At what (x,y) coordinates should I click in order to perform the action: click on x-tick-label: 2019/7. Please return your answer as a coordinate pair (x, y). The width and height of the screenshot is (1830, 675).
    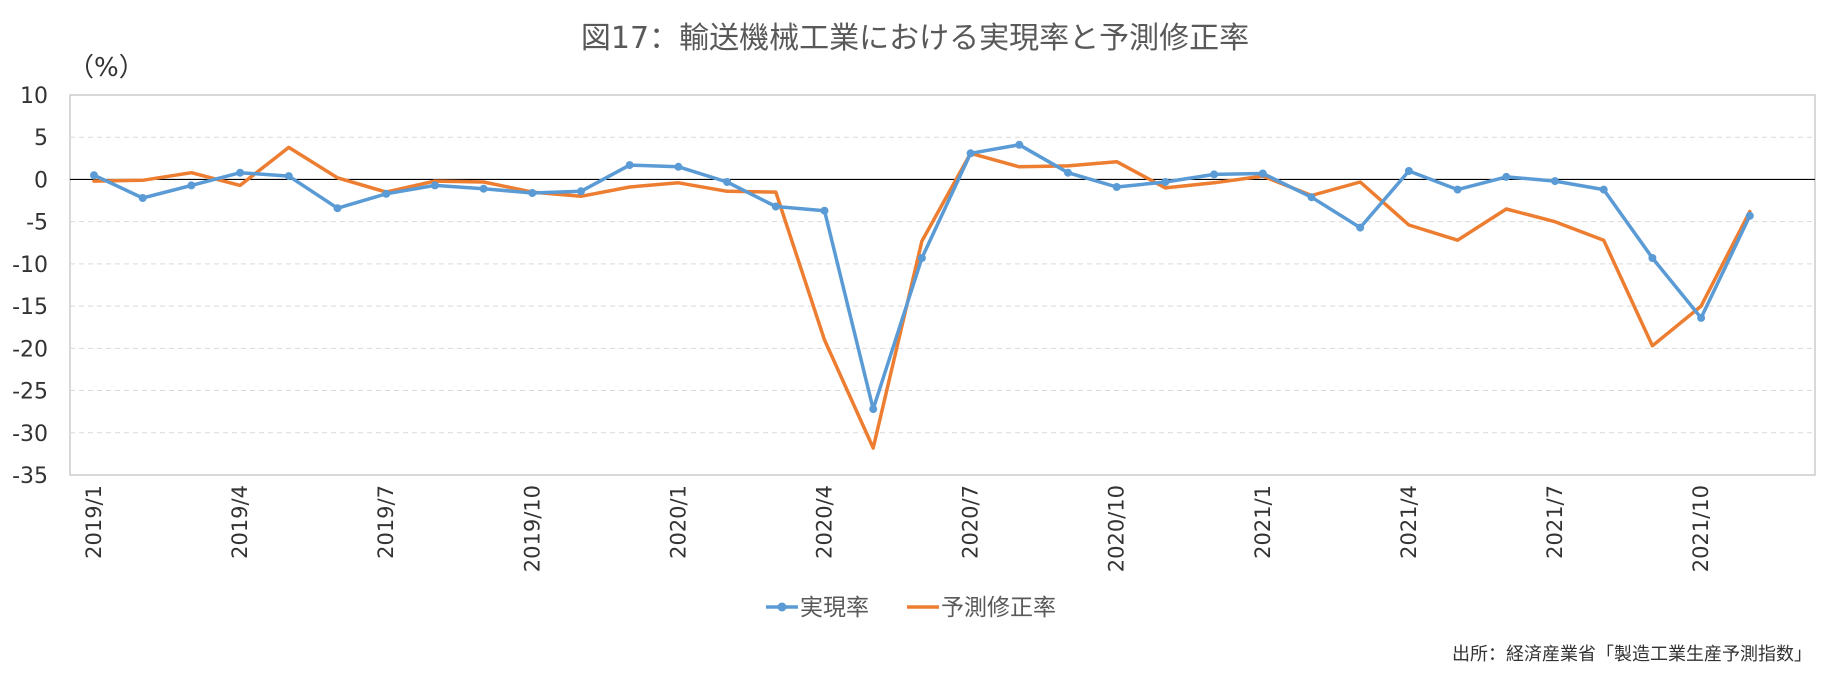
    Looking at the image, I should click on (386, 522).